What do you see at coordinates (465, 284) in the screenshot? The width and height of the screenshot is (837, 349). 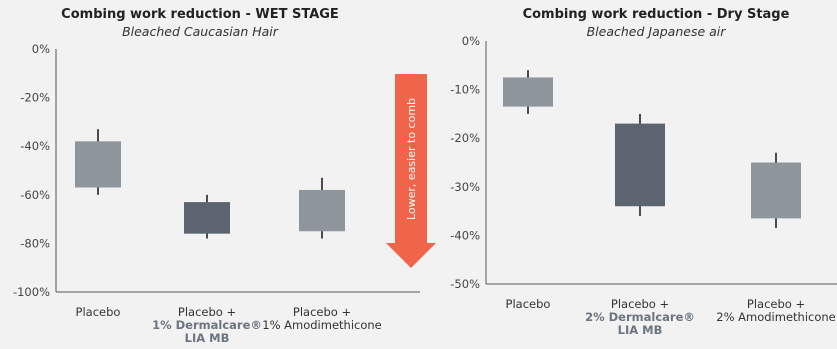 I see `y-tick-label: -50%` at bounding box center [465, 284].